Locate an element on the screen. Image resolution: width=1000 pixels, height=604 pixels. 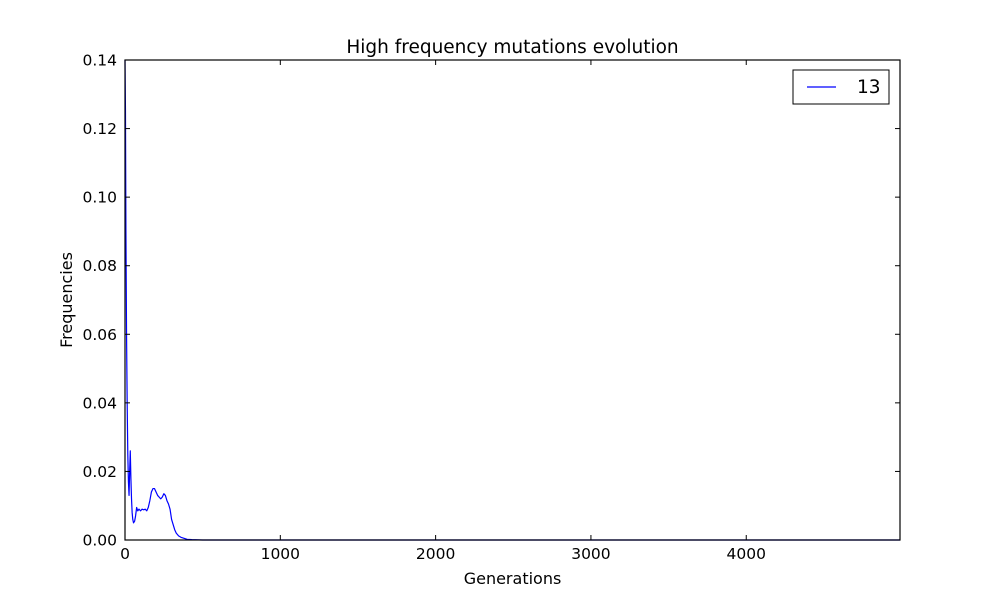
x-tick-label: 3000 is located at coordinates (590, 554).